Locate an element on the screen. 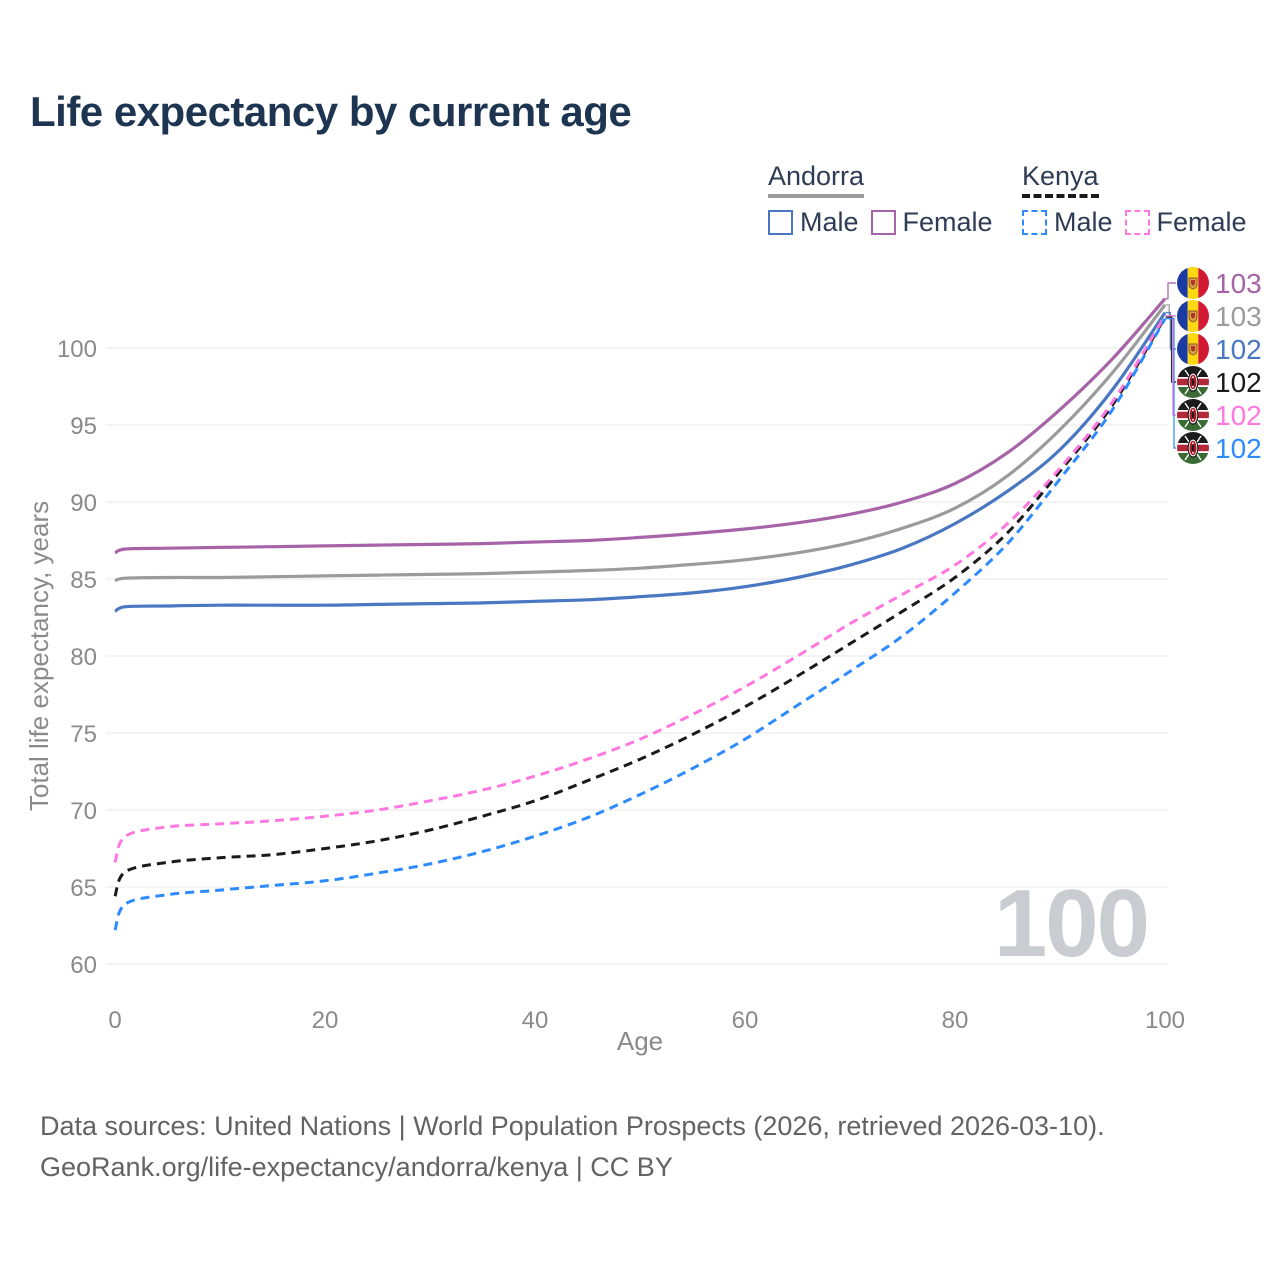  x-tick-label: 20 is located at coordinates (325, 1020).